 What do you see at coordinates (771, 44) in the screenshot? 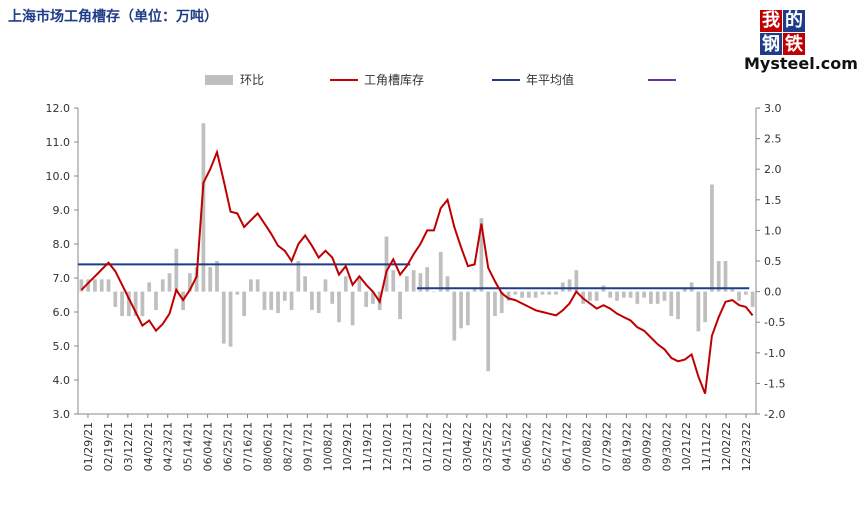
I see `logo-char-gang: 钢` at bounding box center [771, 44].